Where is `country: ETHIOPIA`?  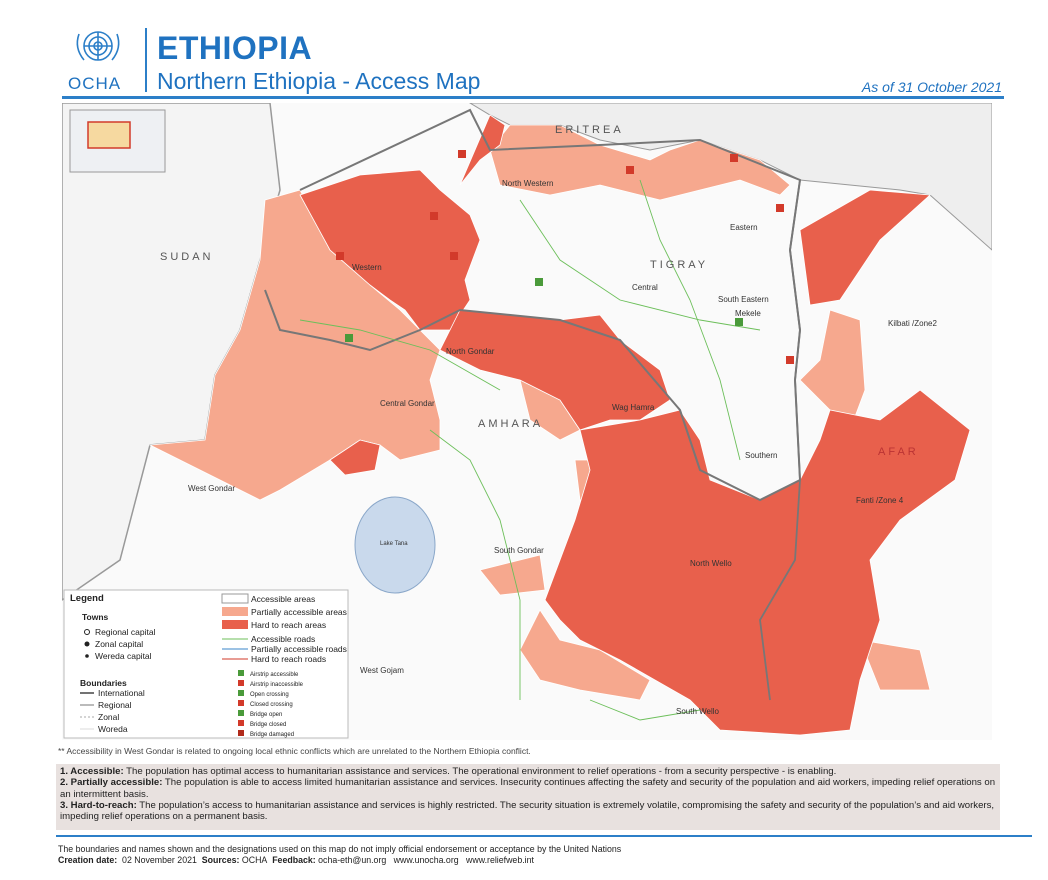 country: ETHIOPIA is located at coordinates (235, 48).